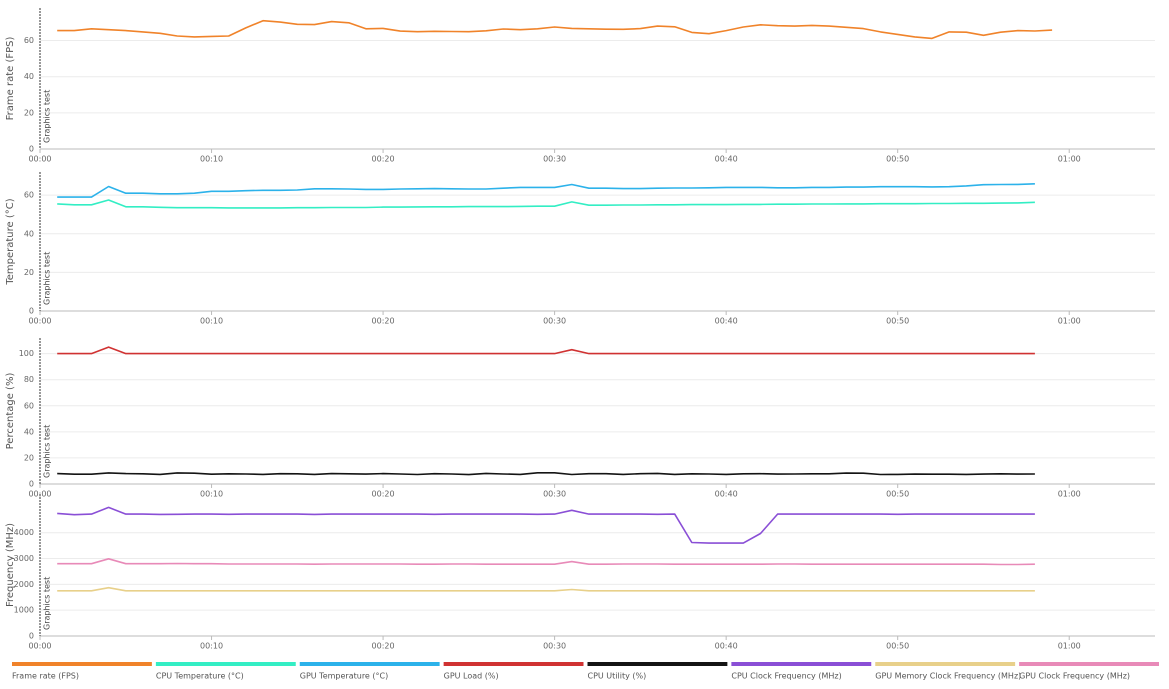  Describe the element at coordinates (24, 558) in the screenshot. I see `y-tick-label: 3000` at that location.